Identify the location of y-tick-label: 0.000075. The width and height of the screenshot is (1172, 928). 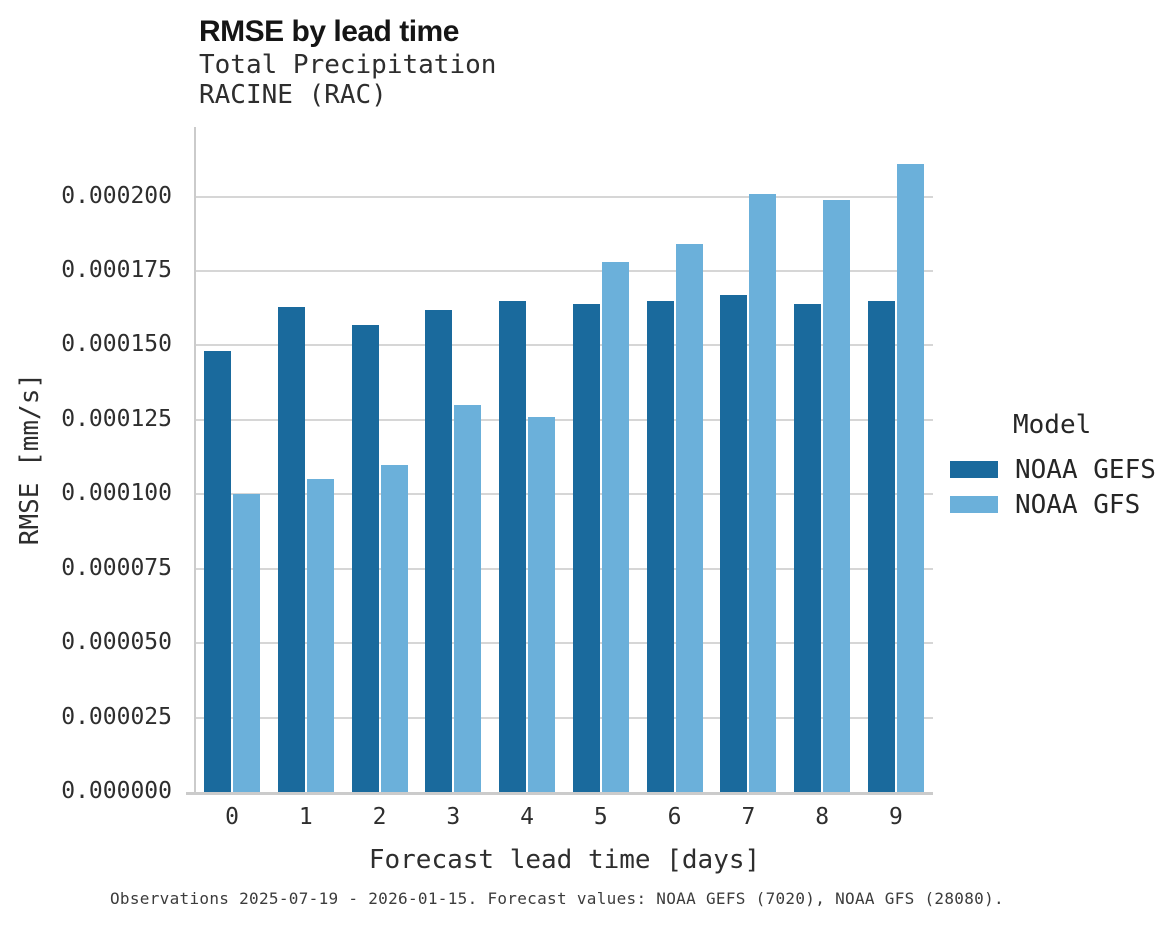
(116, 567).